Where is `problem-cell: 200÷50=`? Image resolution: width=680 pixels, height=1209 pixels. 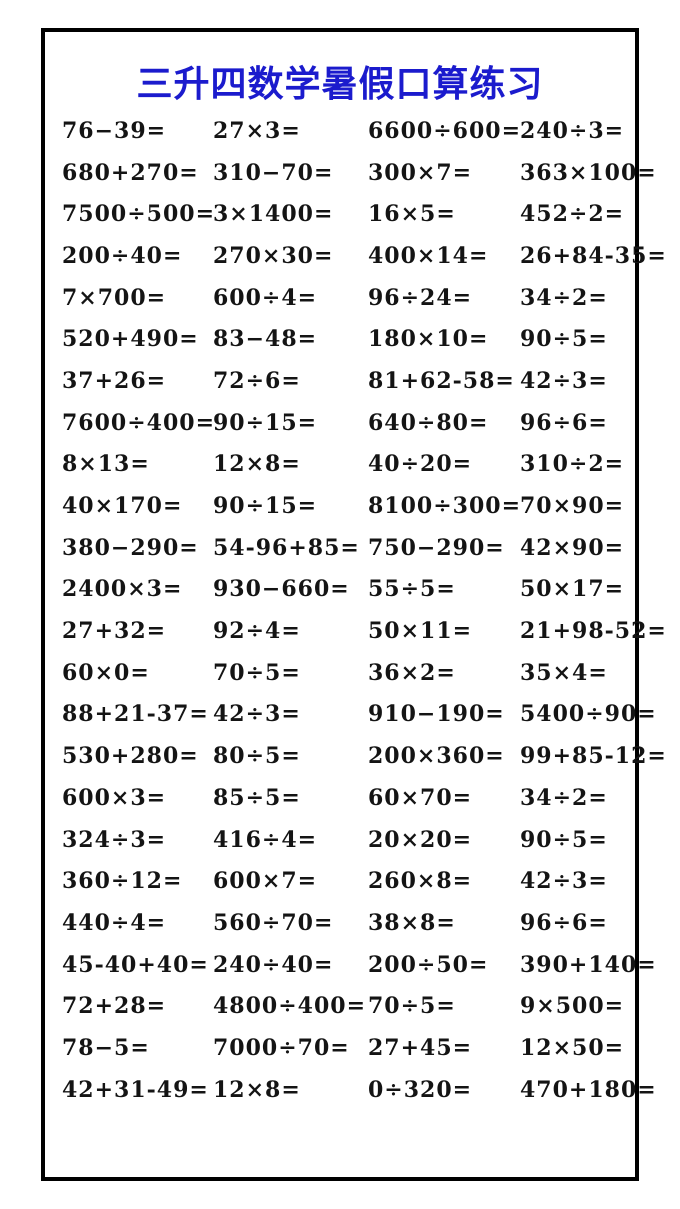 problem-cell: 200÷50= is located at coordinates (428, 964).